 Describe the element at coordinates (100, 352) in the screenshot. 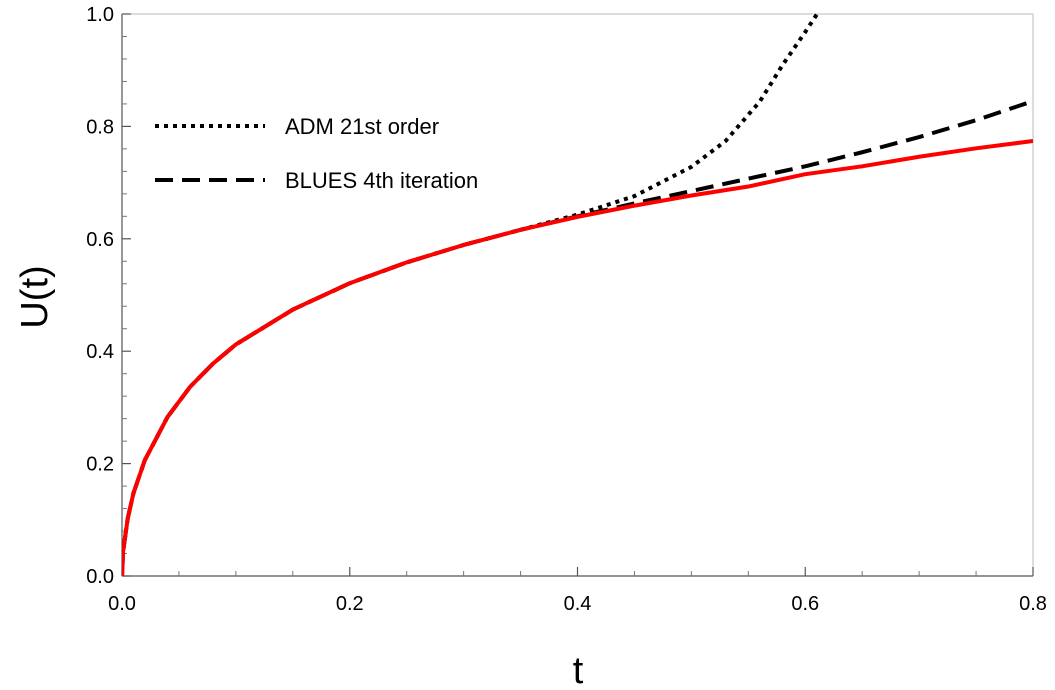

I see `y-tick-label: 0.4` at that location.